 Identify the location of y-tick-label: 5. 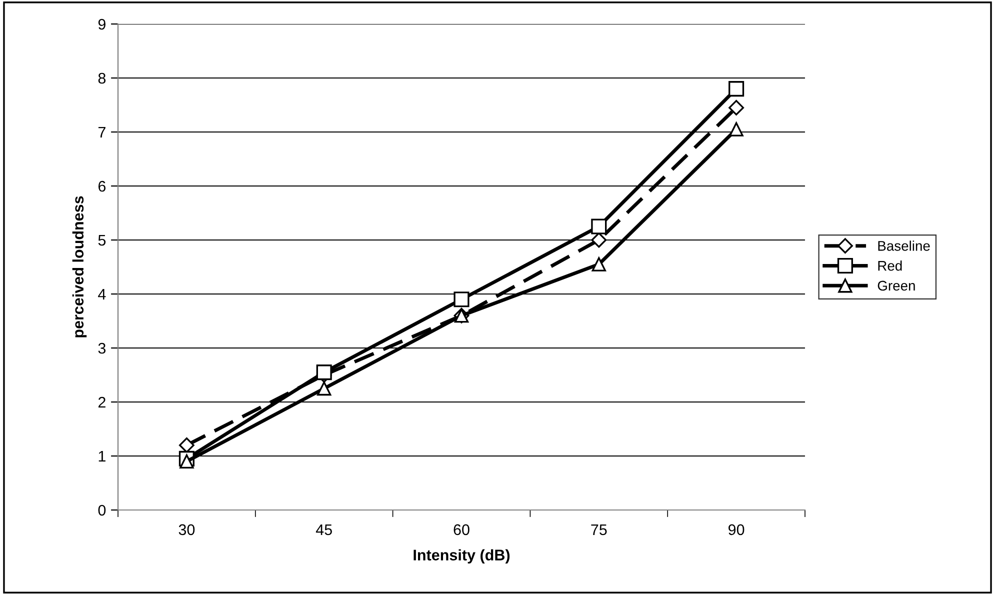
(102, 240).